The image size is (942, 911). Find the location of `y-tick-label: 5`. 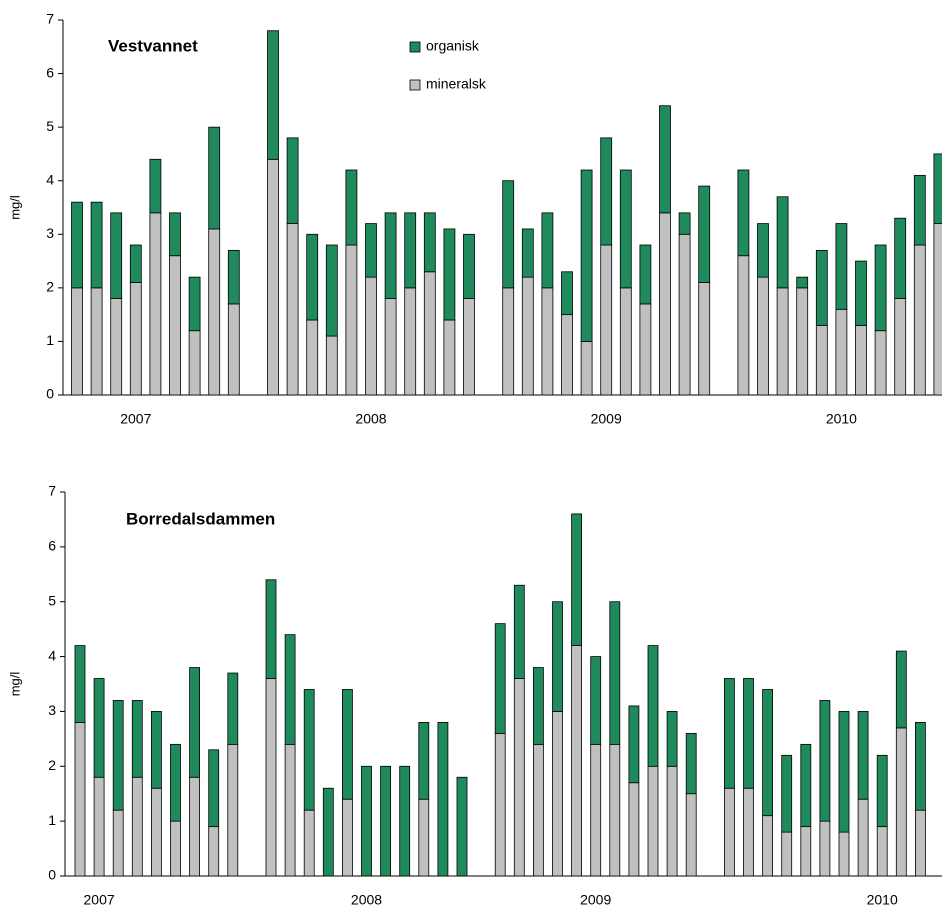

y-tick-label: 5 is located at coordinates (52, 600).